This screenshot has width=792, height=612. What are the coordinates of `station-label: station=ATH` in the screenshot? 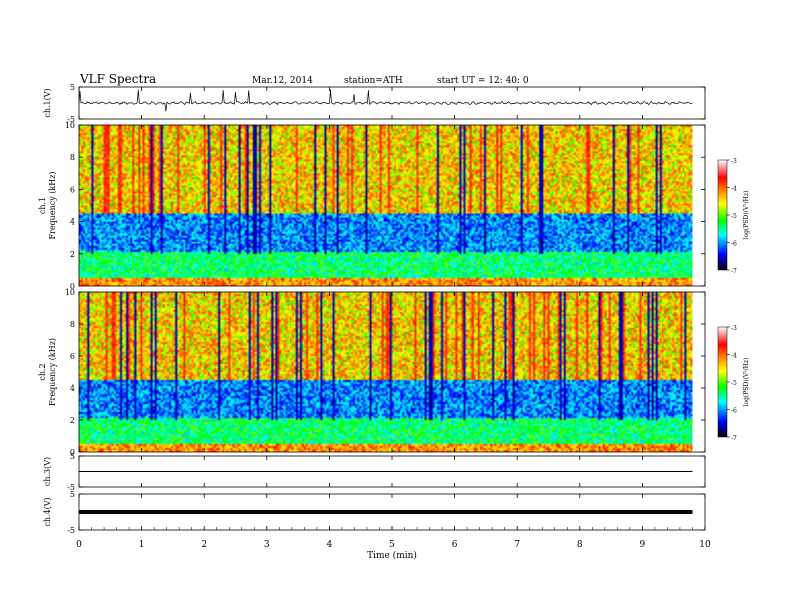 It's located at (373, 81).